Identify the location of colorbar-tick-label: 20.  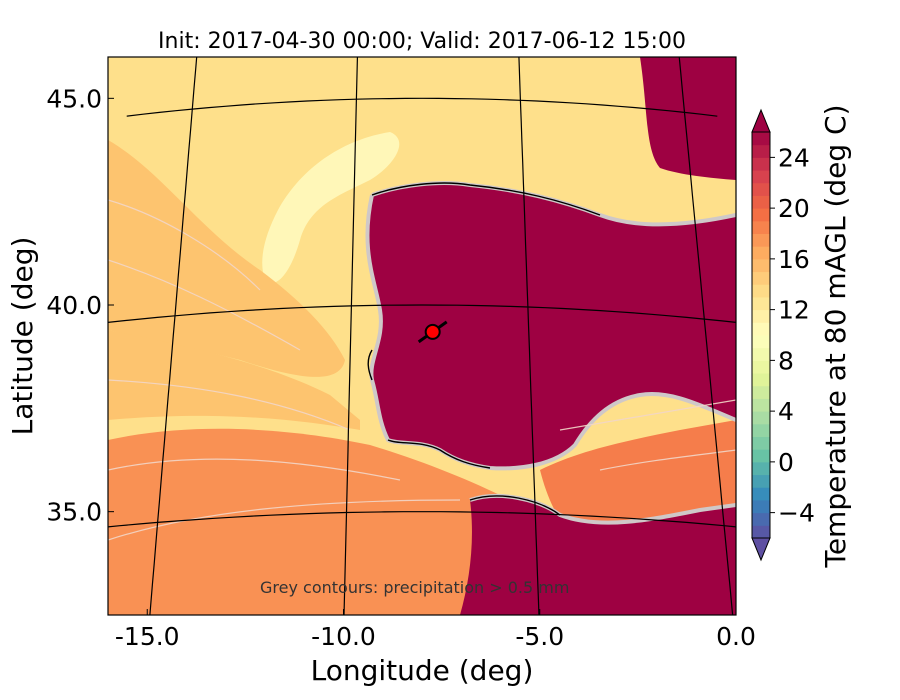
(794, 208).